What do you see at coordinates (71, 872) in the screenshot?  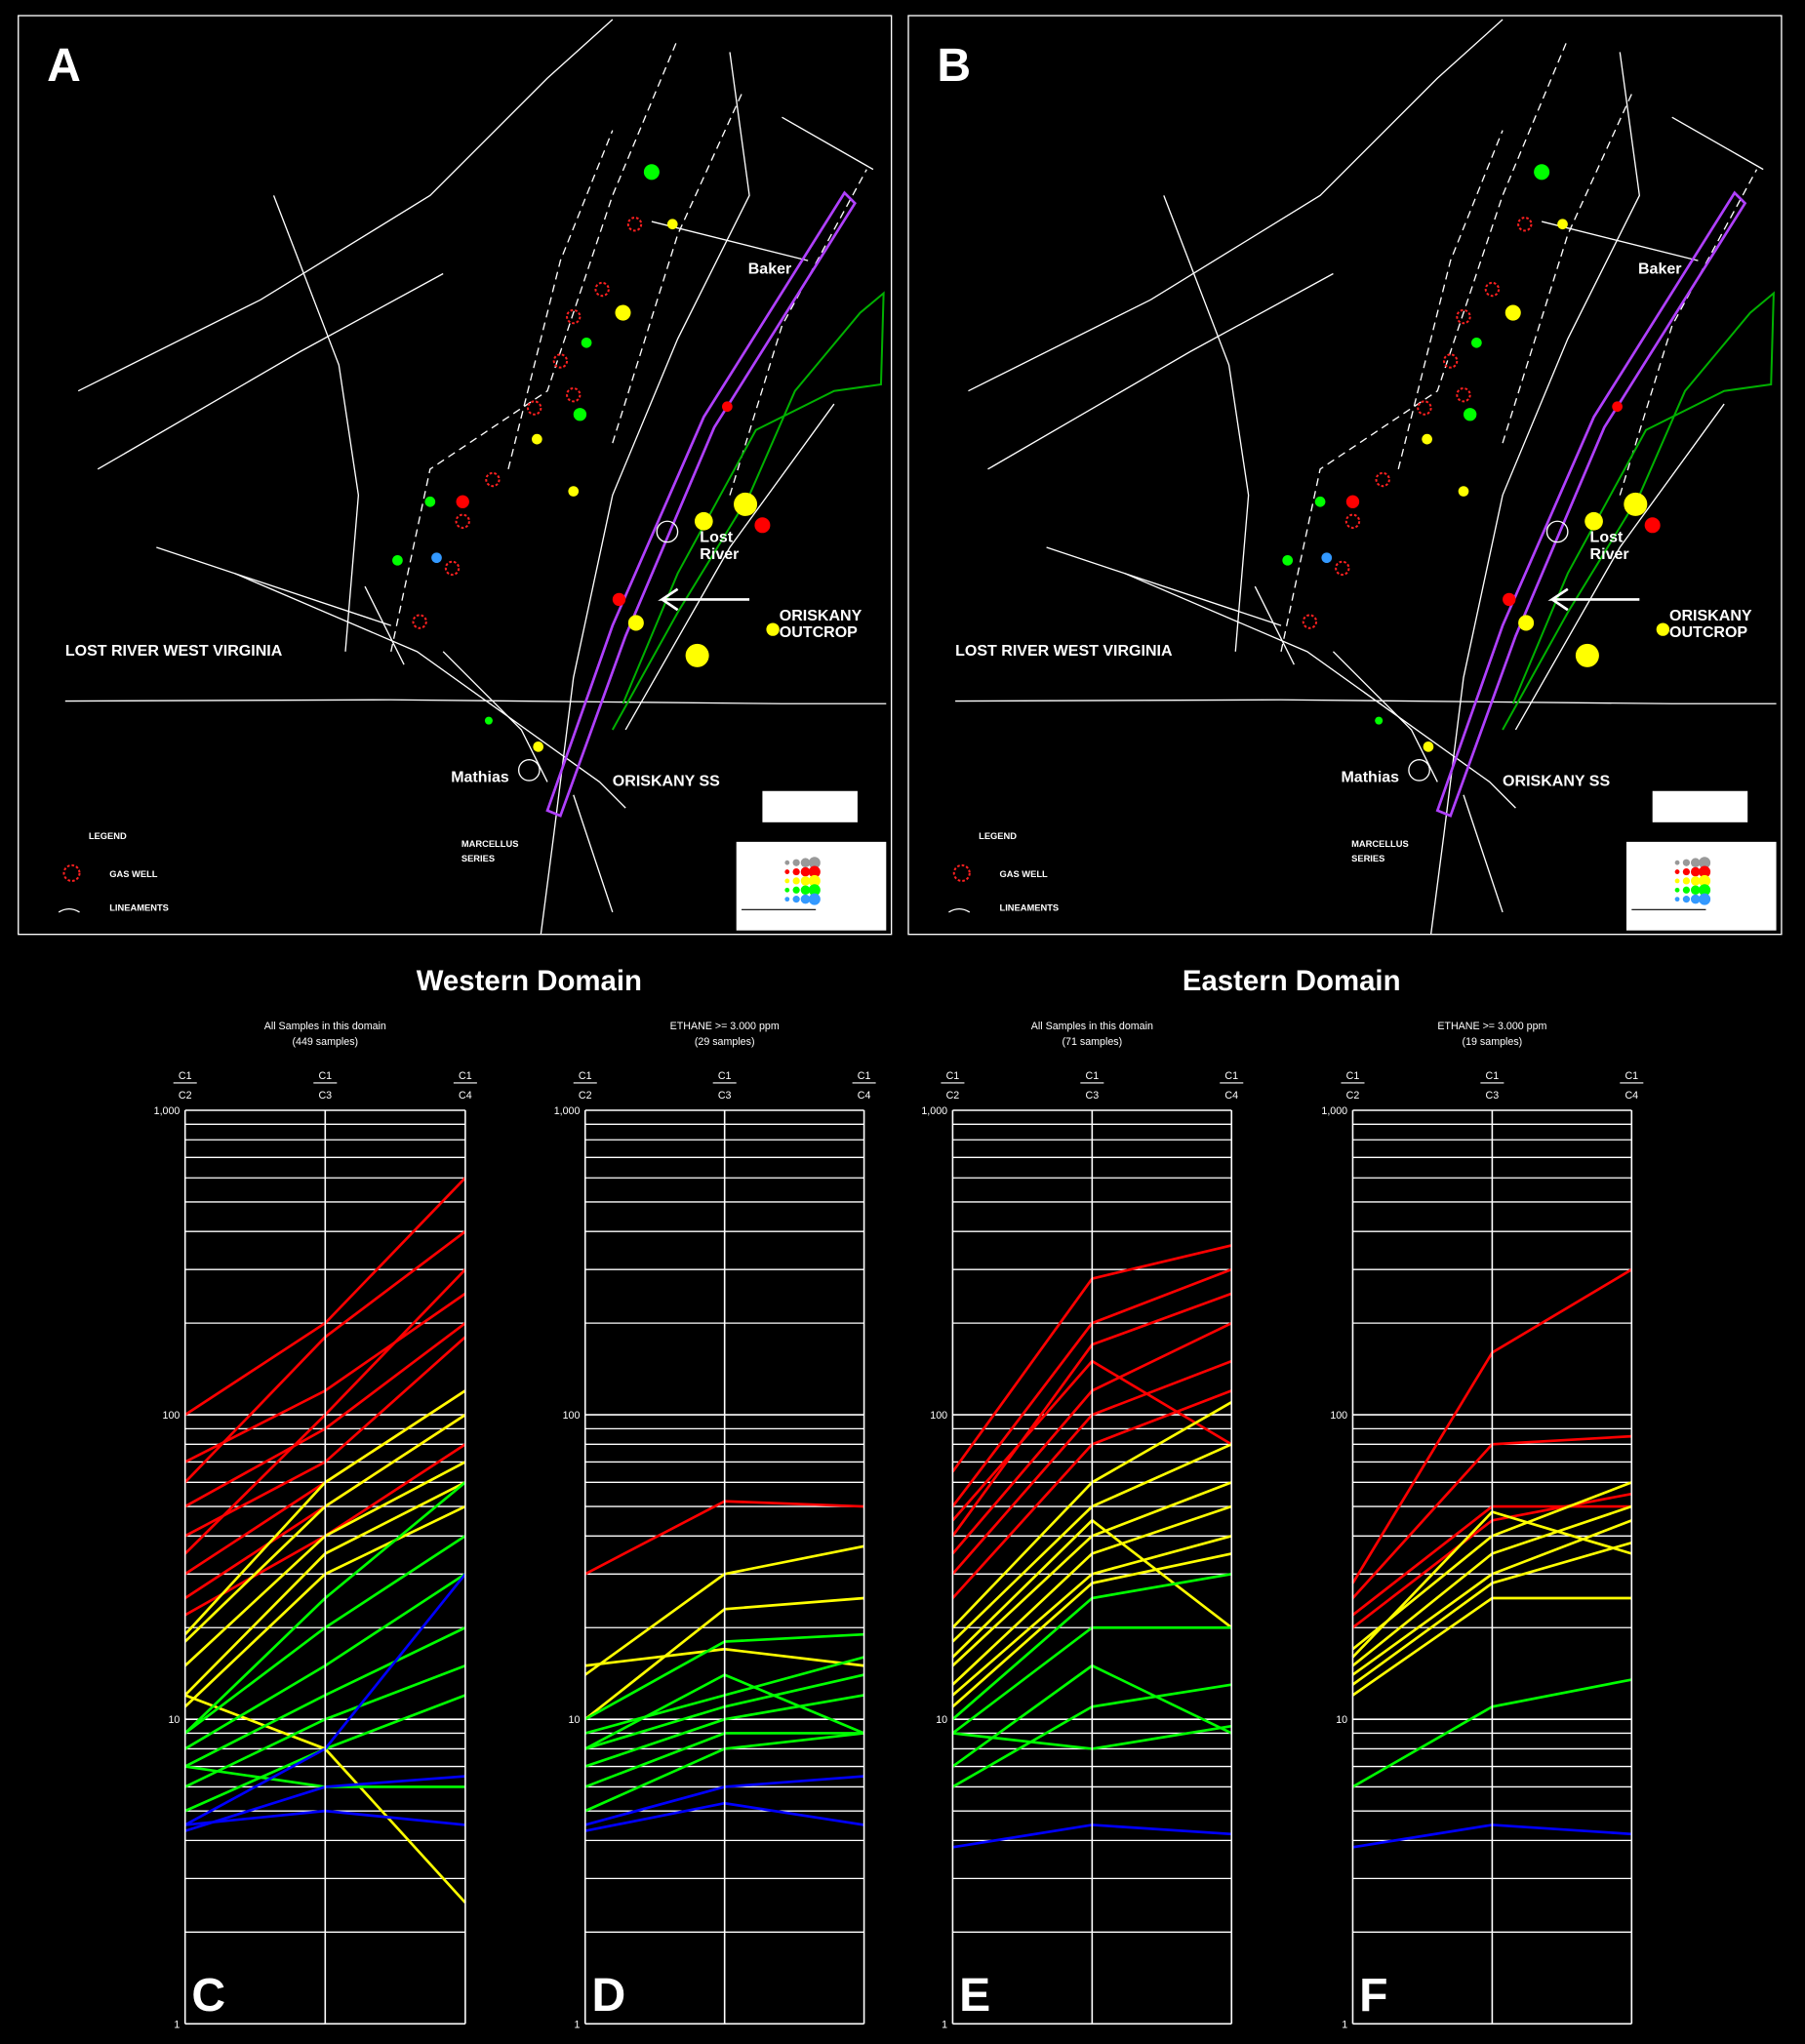 I see `legend-gas-well` at bounding box center [71, 872].